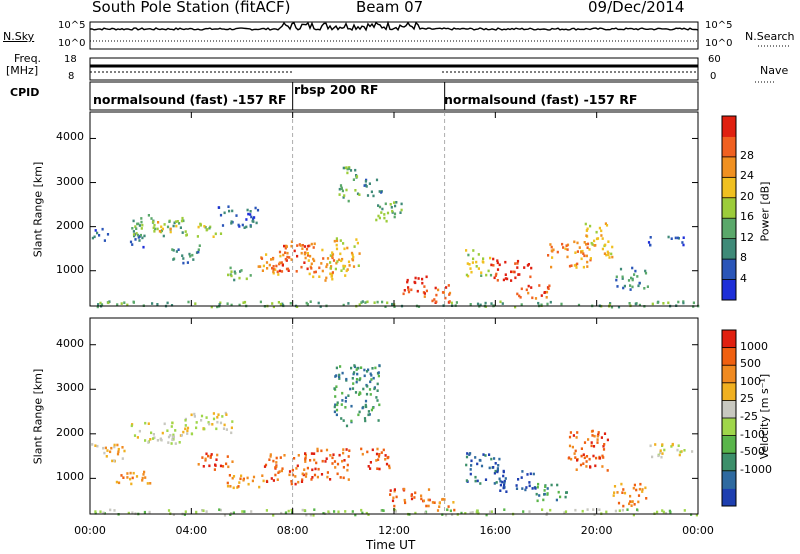 This screenshot has width=800, height=554. I want to click on noise-left-top-tick: 10^5, so click(72, 25).